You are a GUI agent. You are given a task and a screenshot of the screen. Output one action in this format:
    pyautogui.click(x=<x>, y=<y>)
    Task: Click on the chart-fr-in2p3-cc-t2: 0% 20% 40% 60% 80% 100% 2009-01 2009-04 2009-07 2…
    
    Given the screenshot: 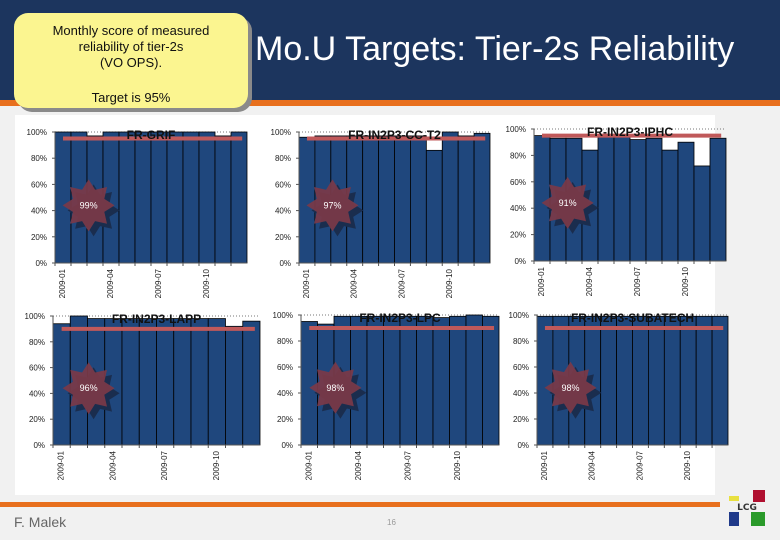 What is the action you would take?
    pyautogui.click(x=381, y=213)
    